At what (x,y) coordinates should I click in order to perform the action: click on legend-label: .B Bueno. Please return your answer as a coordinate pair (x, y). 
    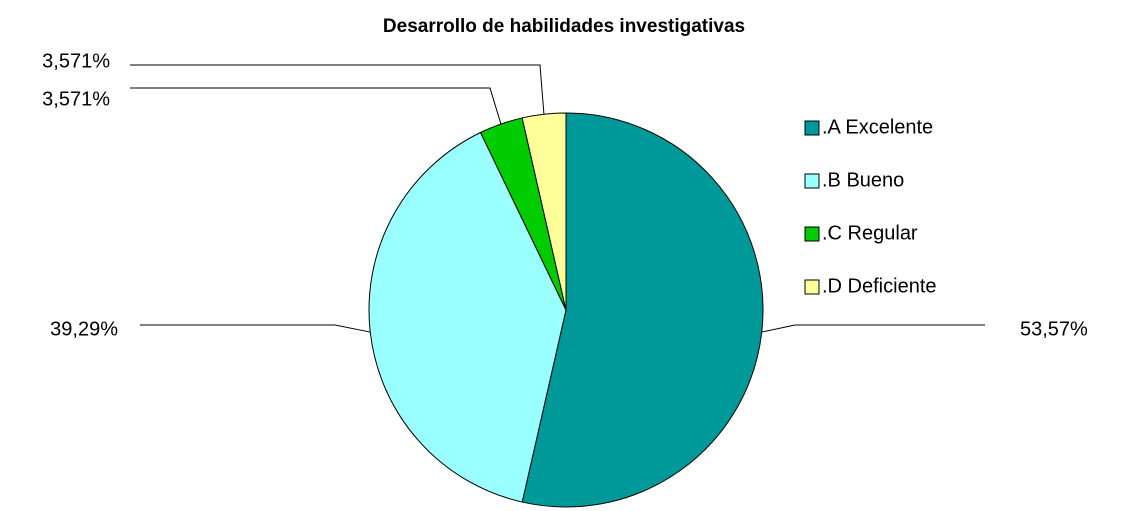
    Looking at the image, I should click on (863, 180).